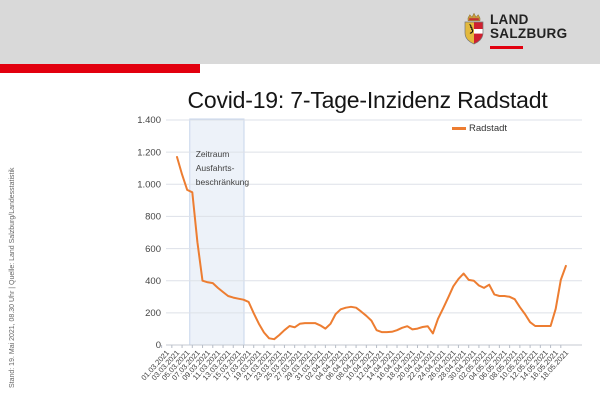 The width and height of the screenshot is (600, 400). What do you see at coordinates (215, 168) in the screenshot?
I see `band-label-line: Ausfahrts-` at bounding box center [215, 168].